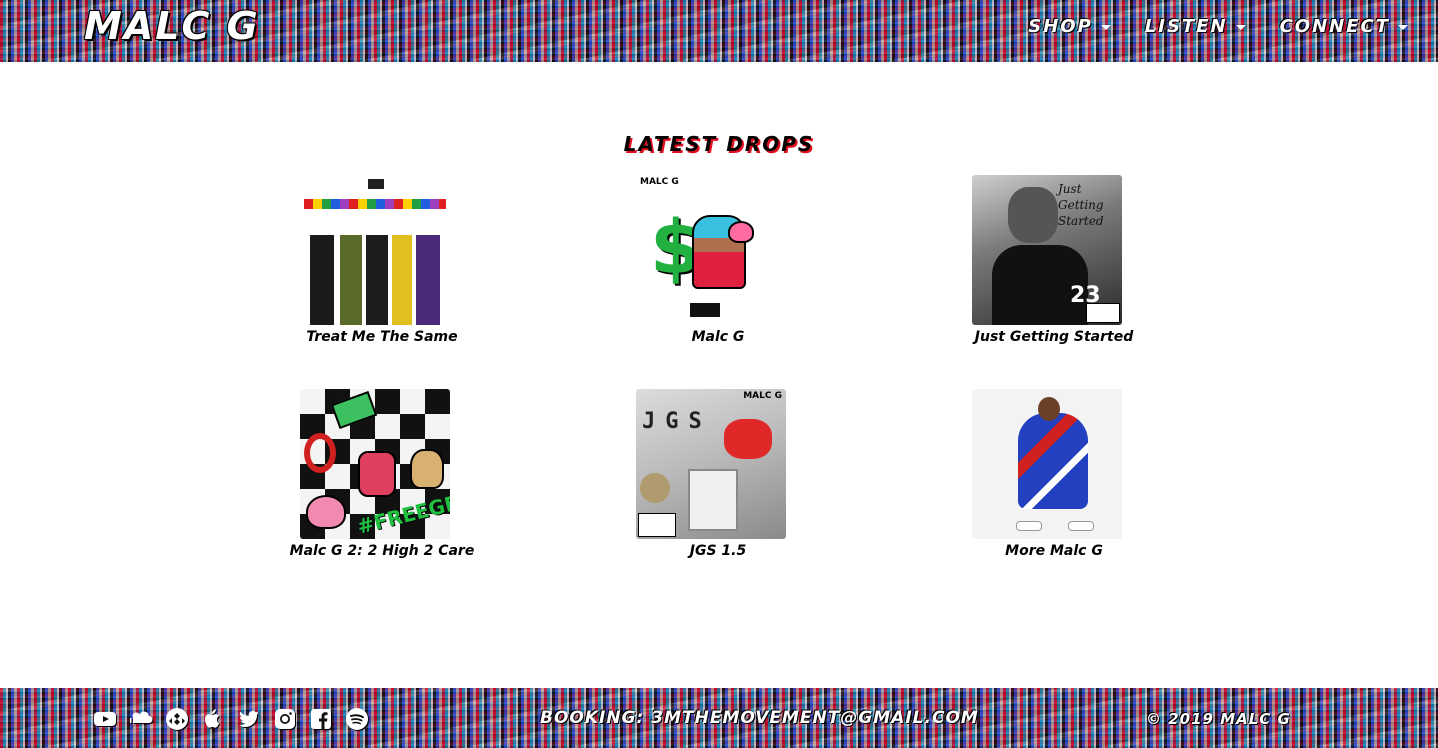 This screenshot has width=1438, height=748. What do you see at coordinates (718, 551) in the screenshot?
I see `release-title: JGS 1.5` at bounding box center [718, 551].